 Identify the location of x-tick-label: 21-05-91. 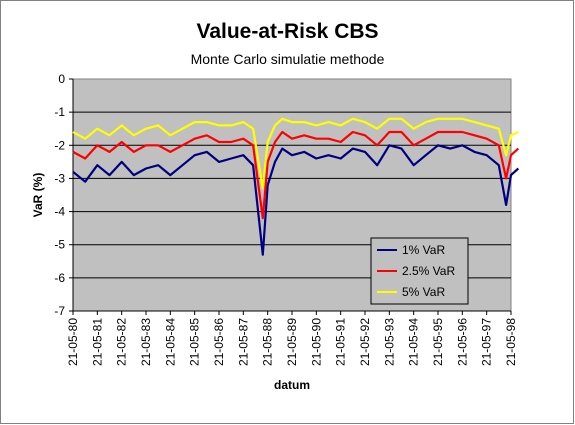
(341, 342).